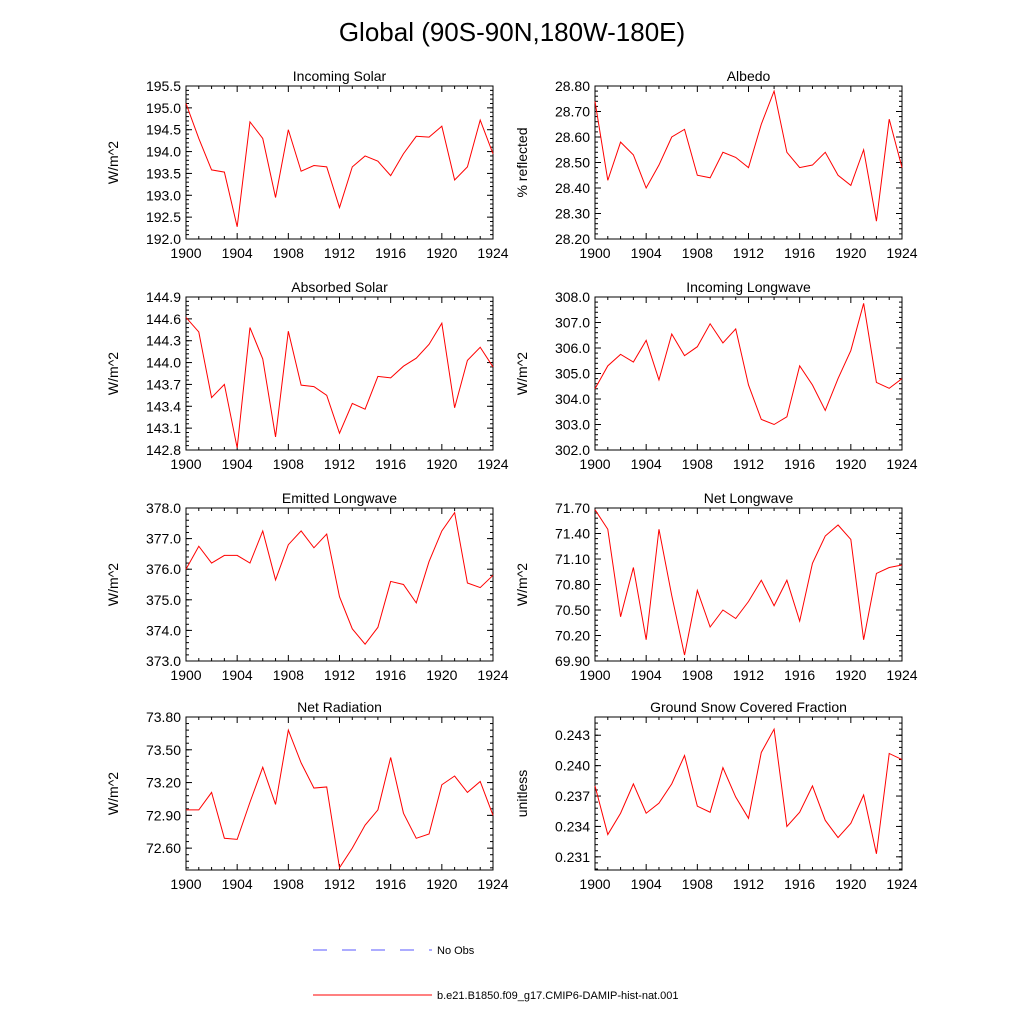 Image resolution: width=1024 pixels, height=1024 pixels. I want to click on y-tick-label: 73.50, so click(163, 750).